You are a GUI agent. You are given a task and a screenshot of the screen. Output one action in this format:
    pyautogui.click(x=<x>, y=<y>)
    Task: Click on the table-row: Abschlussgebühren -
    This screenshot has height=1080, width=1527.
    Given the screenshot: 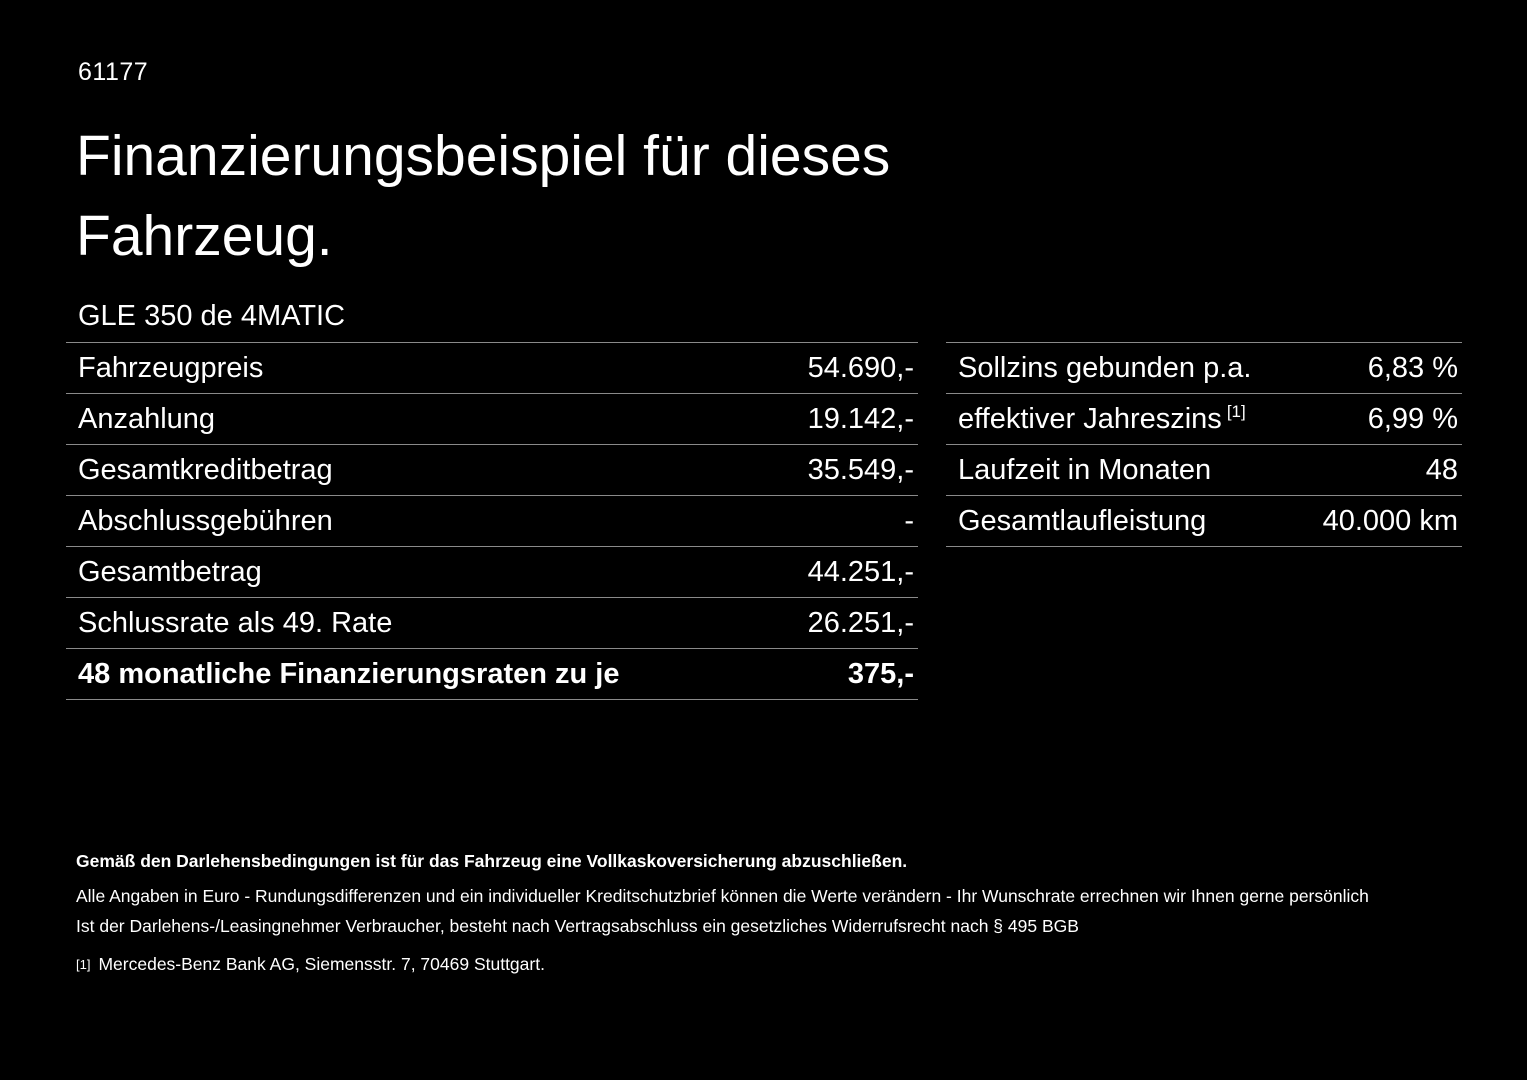 What is the action you would take?
    pyautogui.click(x=492, y=521)
    